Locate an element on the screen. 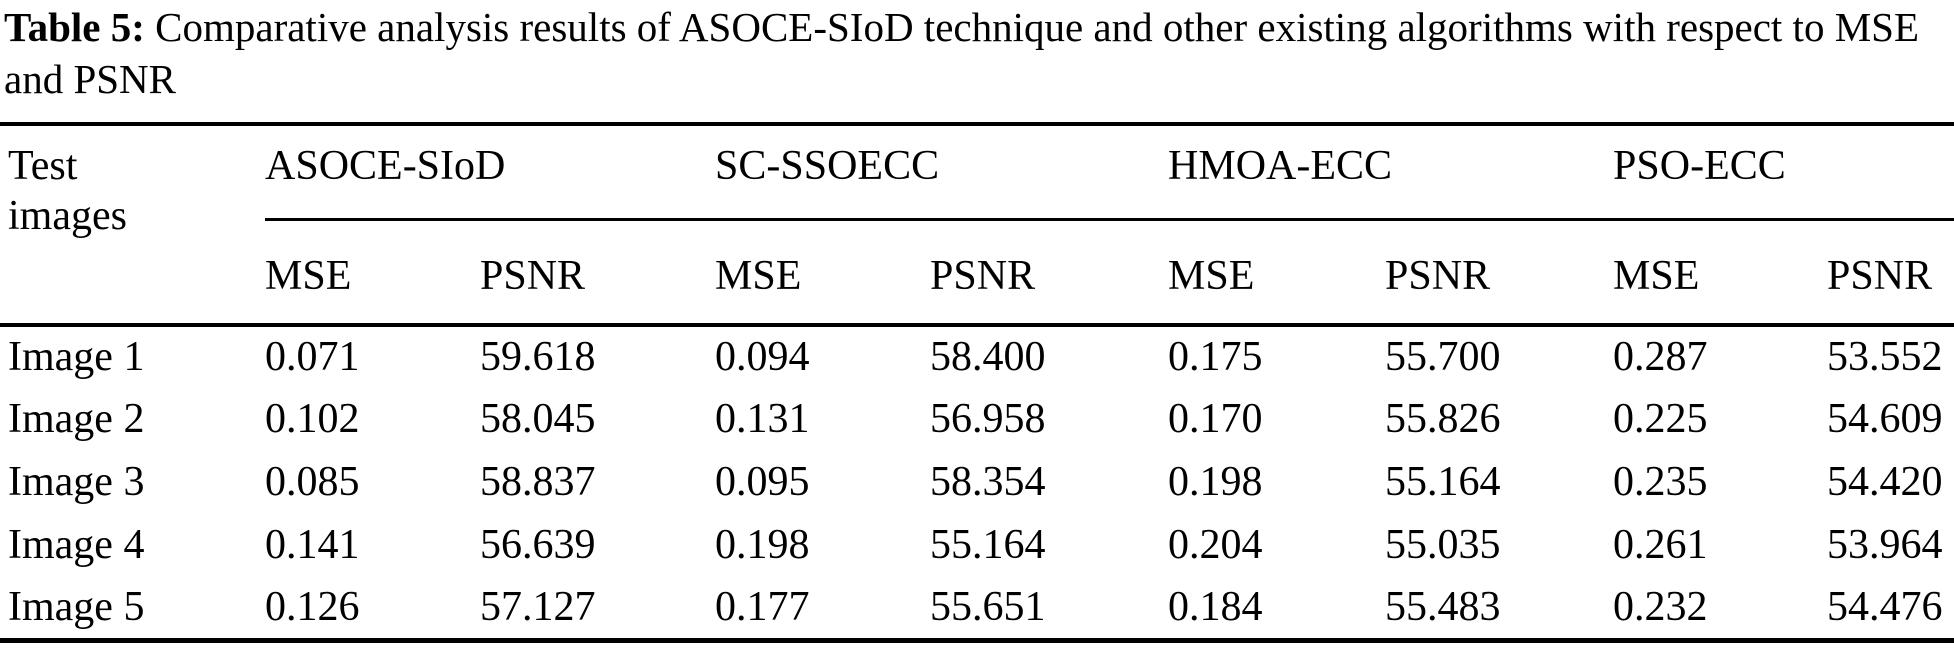 The width and height of the screenshot is (1954, 654). metric-cell: 0.232 is located at coordinates (1660, 606).